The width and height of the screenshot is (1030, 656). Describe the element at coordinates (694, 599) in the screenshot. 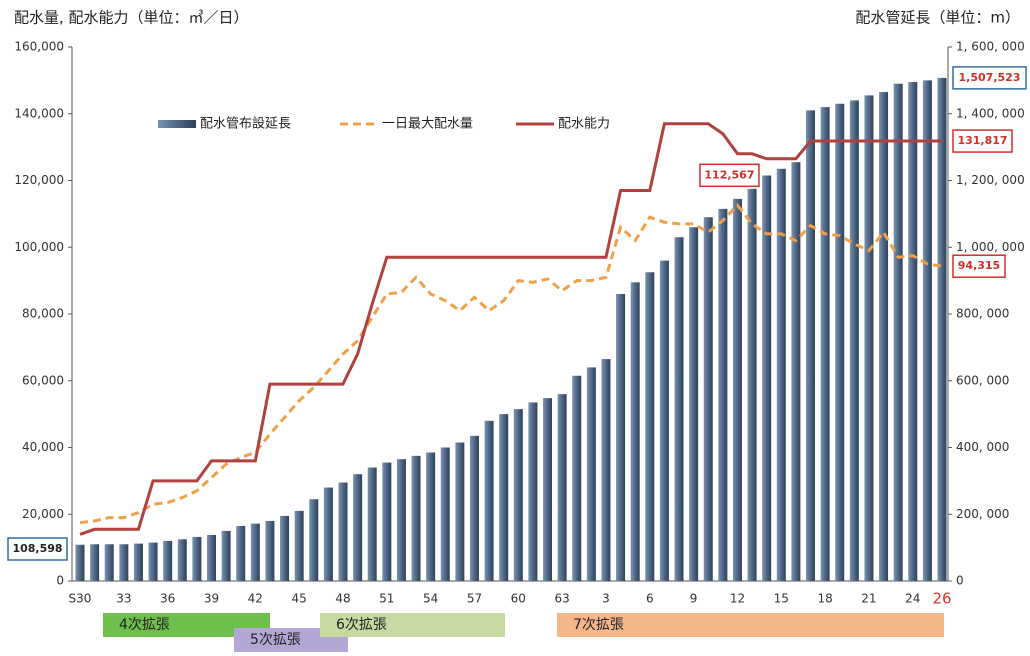

I see `x-tick-label: 9` at that location.